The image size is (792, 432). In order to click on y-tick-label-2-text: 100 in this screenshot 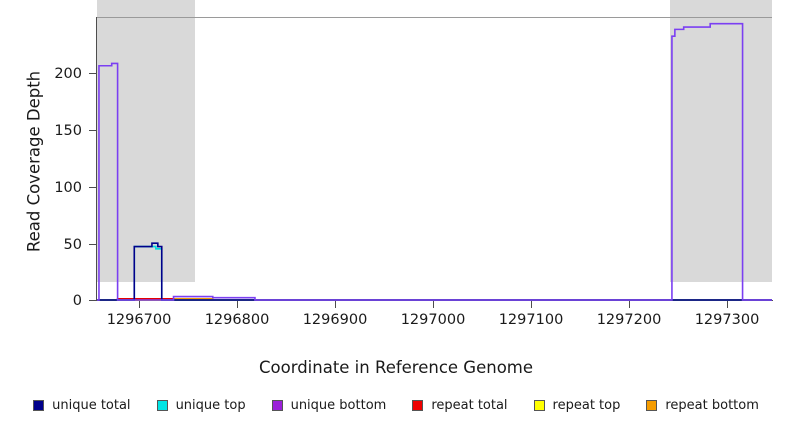, I will do `click(68, 188)`.